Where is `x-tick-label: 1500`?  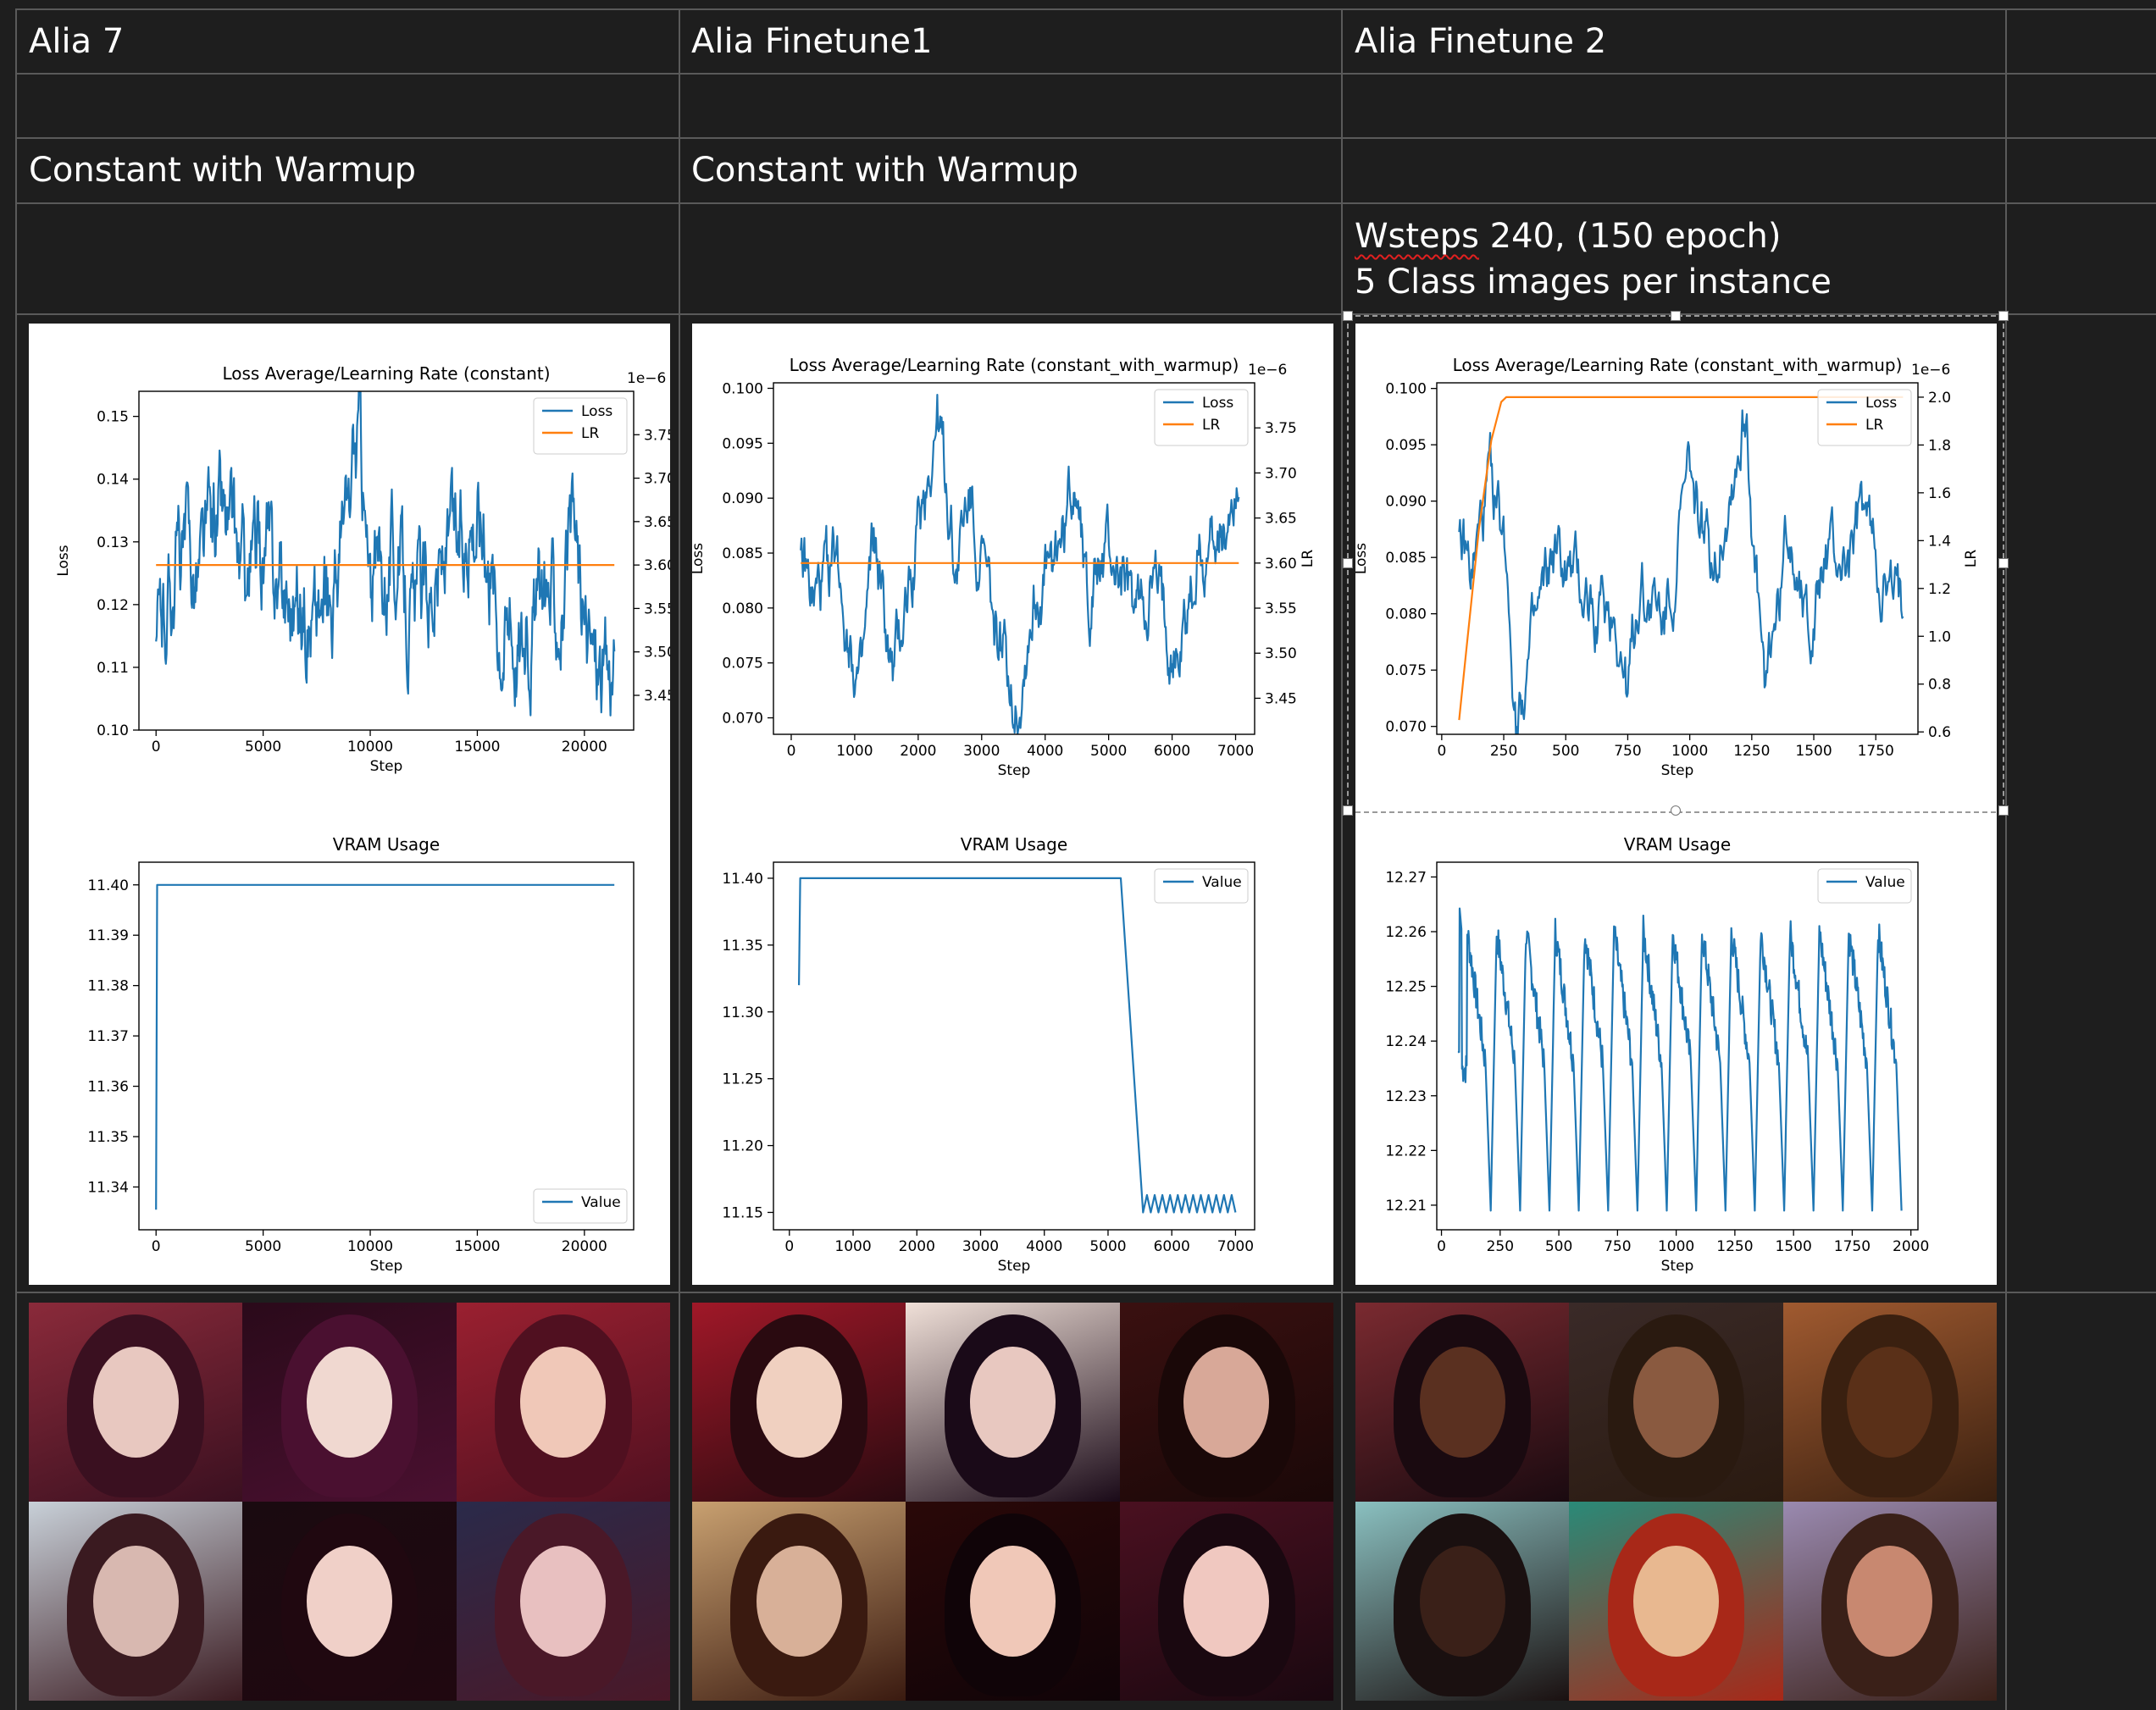
x-tick-label: 1500 is located at coordinates (1813, 751).